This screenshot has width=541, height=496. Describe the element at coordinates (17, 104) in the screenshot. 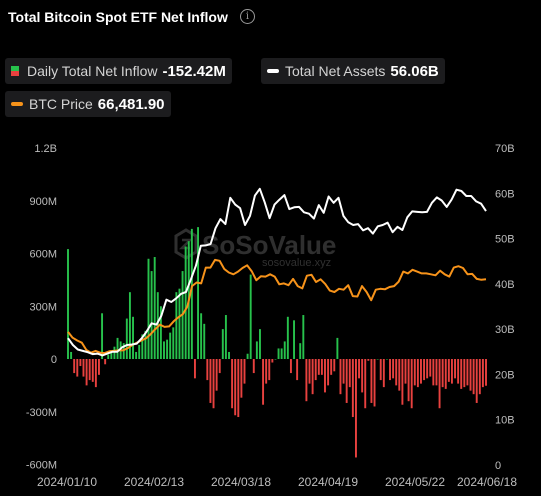

I see `orange-line-swatch-icon` at that location.